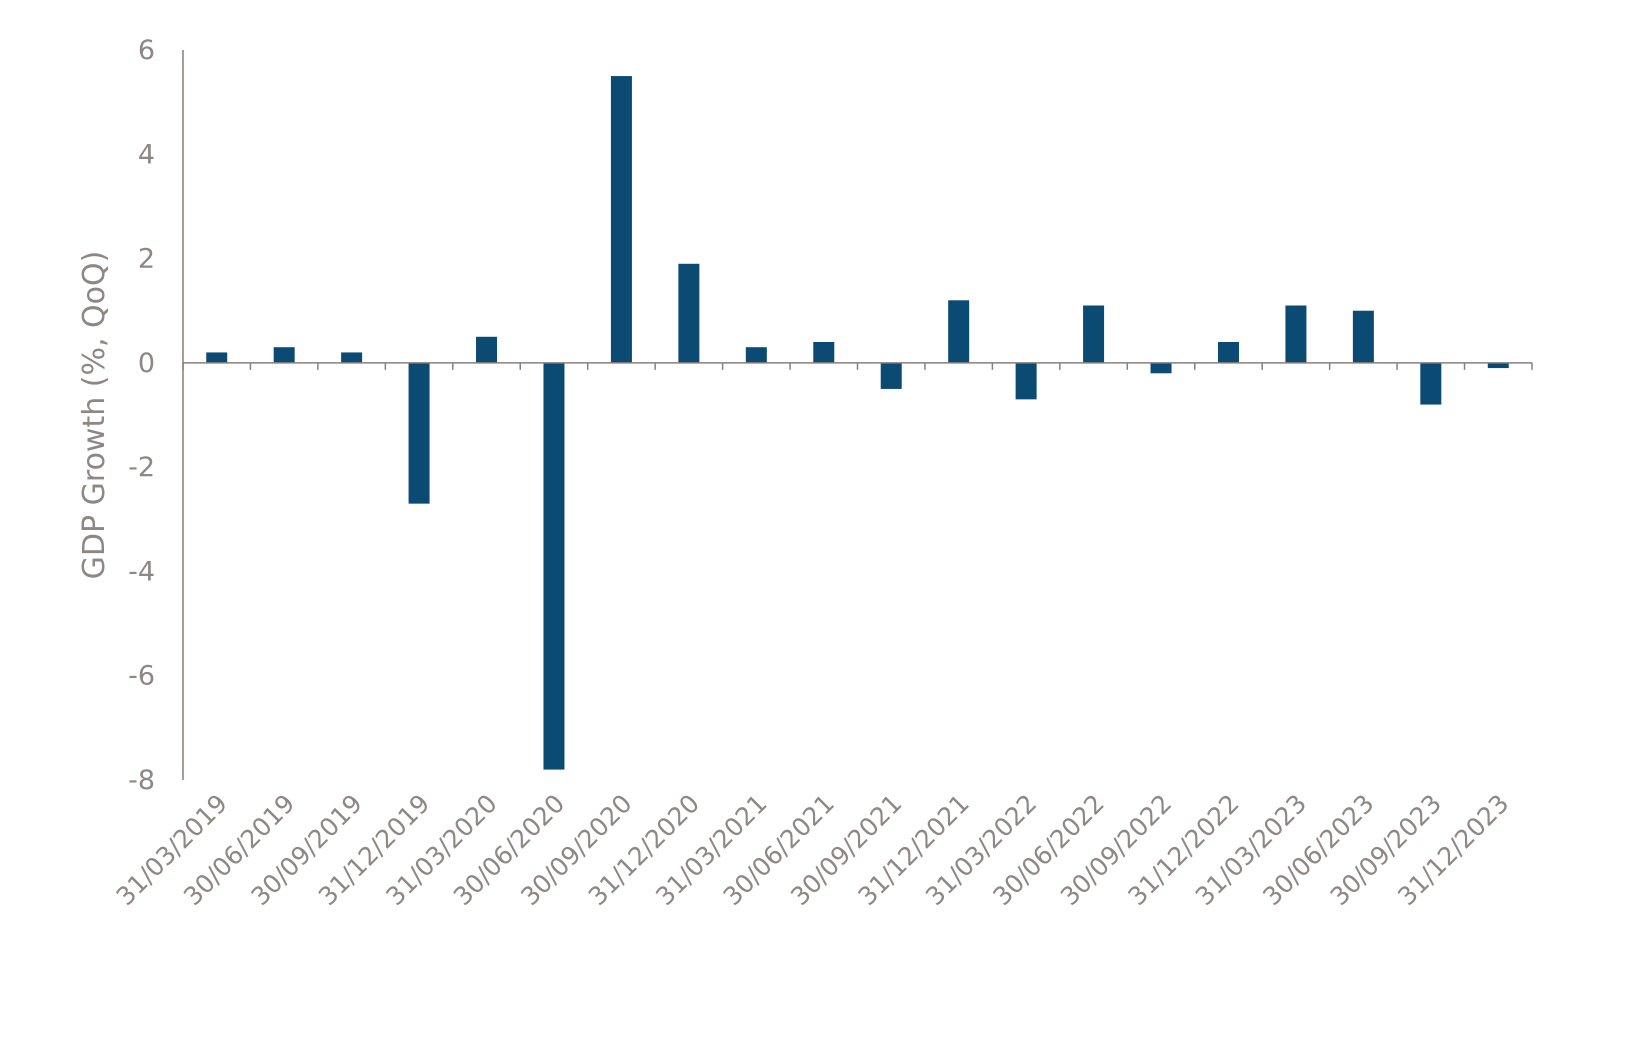 The height and width of the screenshot is (1050, 1650). Describe the element at coordinates (141, 571) in the screenshot. I see `y-tick-label: -4` at that location.